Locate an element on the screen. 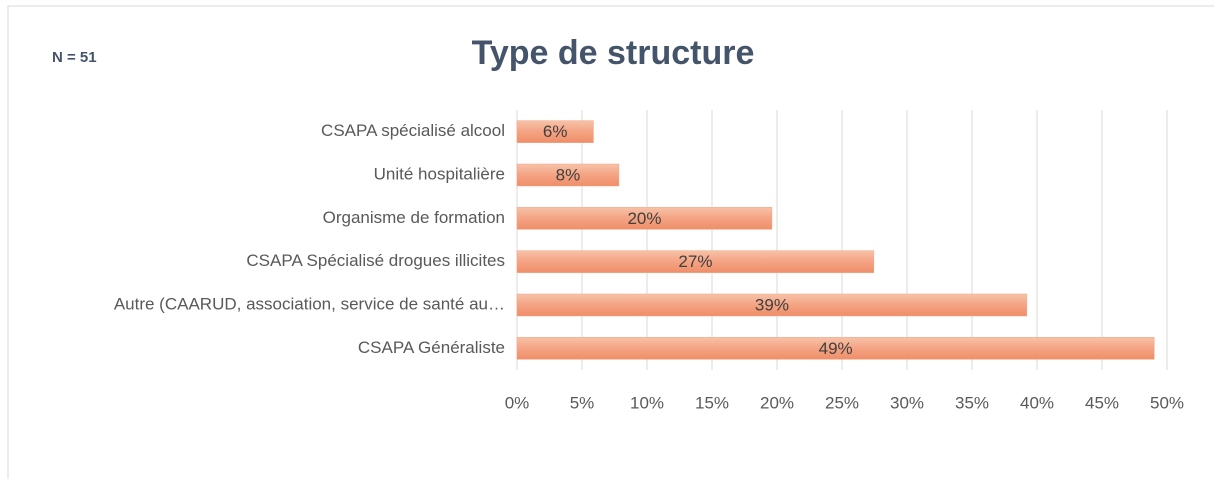 This screenshot has height=479, width=1214. x-tick-label: 20% is located at coordinates (777, 402).